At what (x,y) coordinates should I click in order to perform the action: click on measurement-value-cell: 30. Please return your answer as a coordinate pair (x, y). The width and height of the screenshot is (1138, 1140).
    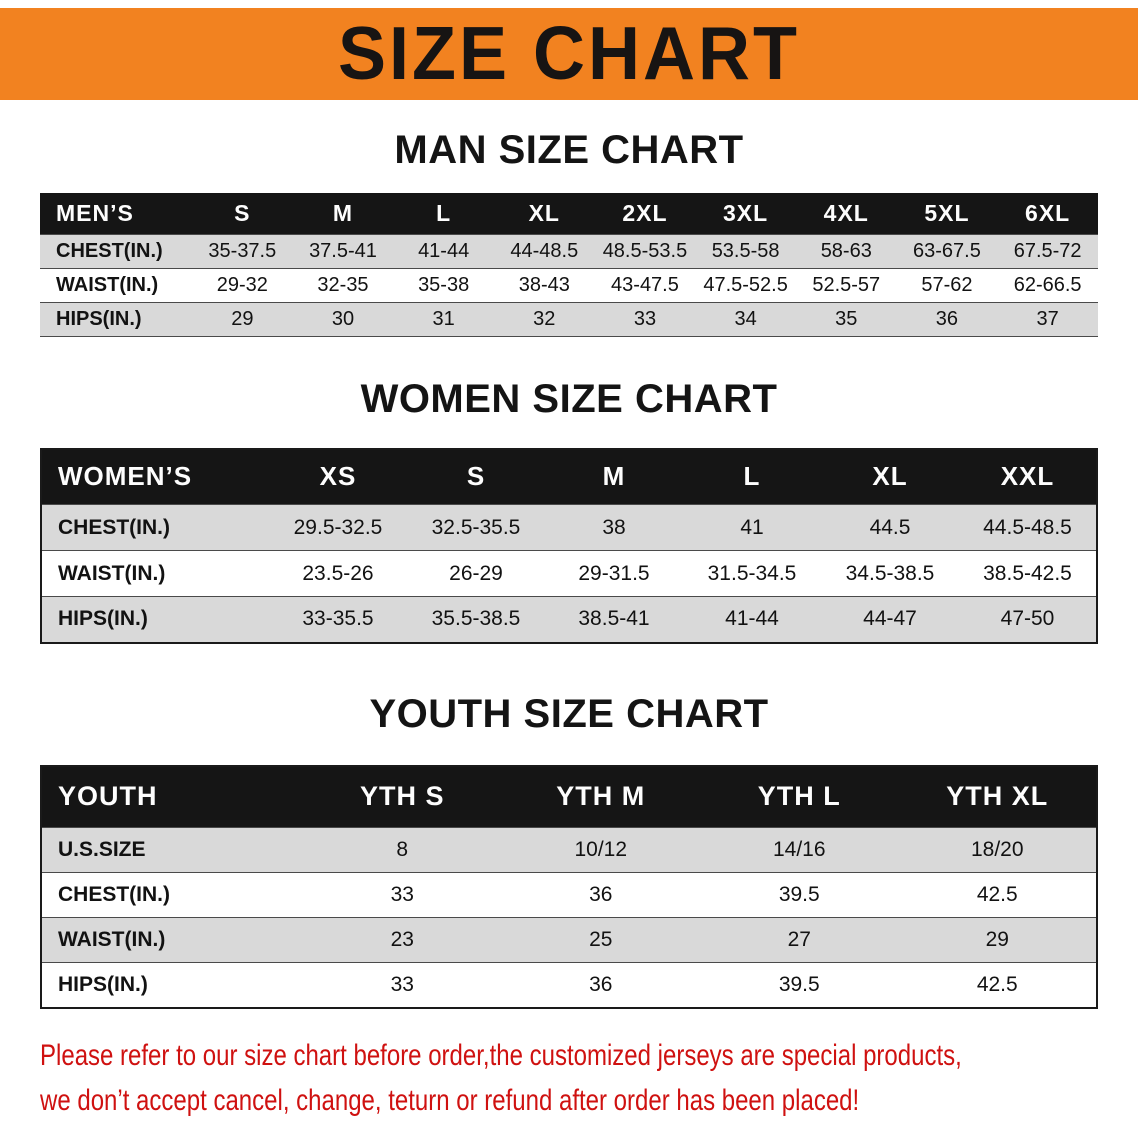
    Looking at the image, I should click on (343, 319).